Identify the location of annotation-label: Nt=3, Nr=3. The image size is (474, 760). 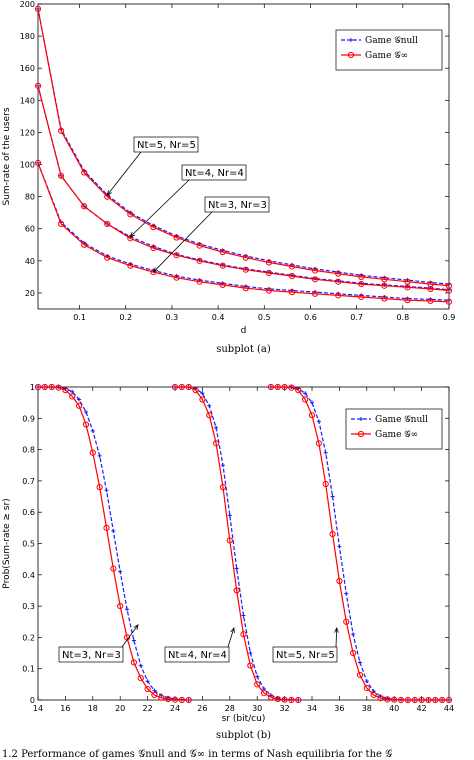
(237, 205).